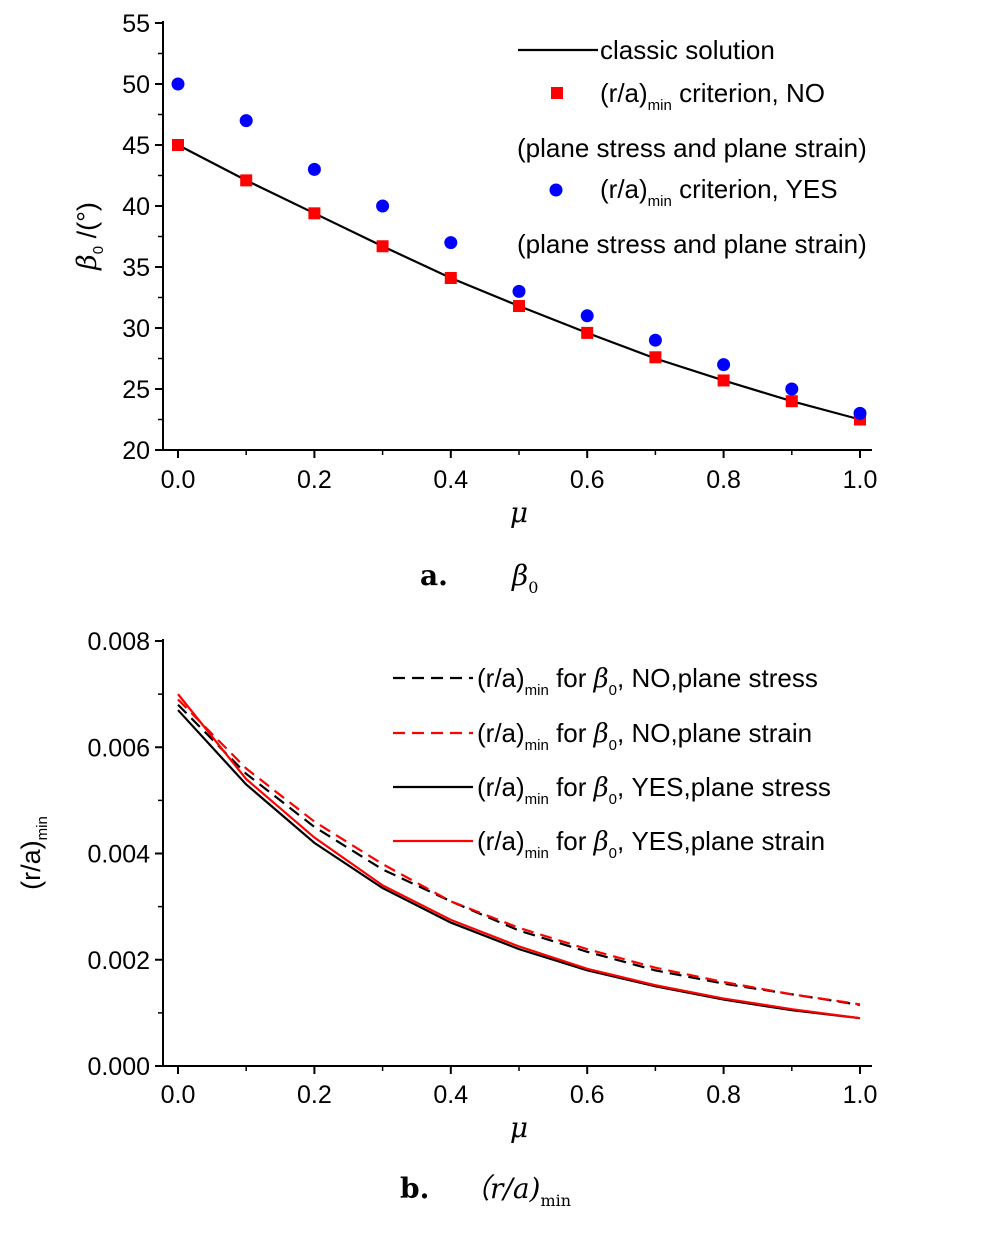 This screenshot has width=992, height=1233. I want to click on caption-label: a., so click(434, 575).